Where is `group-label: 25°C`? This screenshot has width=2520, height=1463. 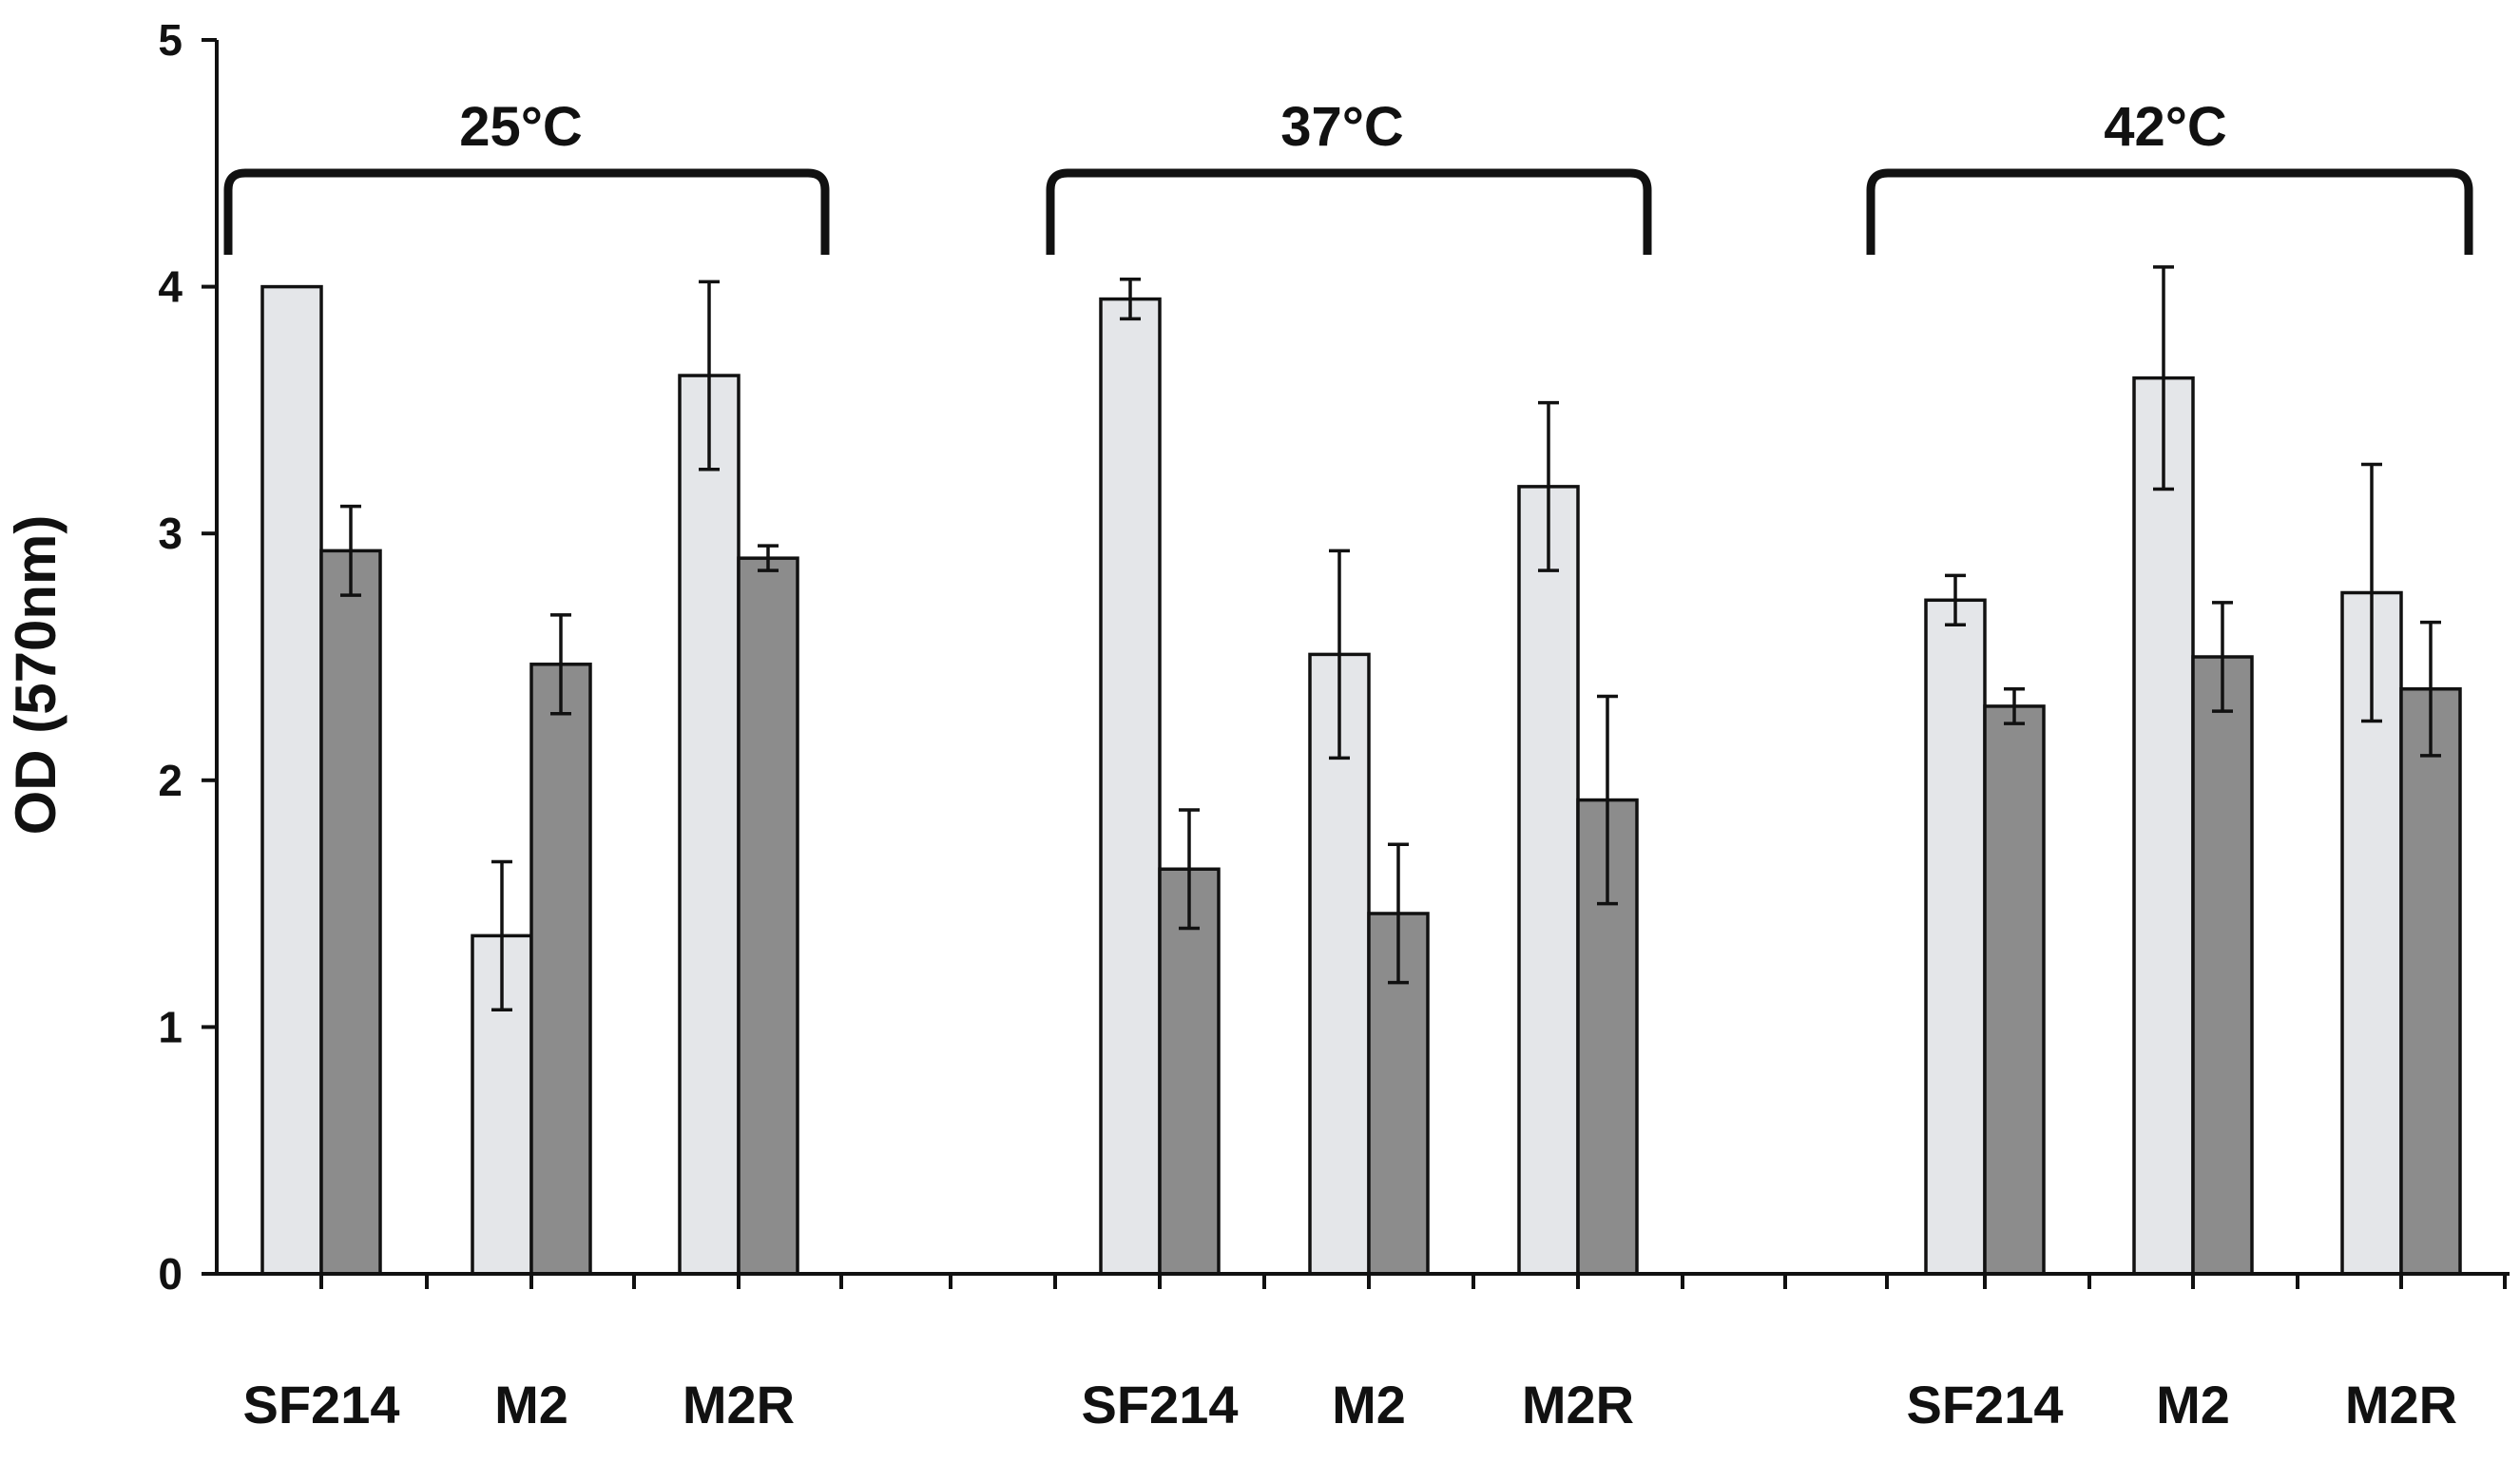
group-label: 25°C is located at coordinates (521, 127).